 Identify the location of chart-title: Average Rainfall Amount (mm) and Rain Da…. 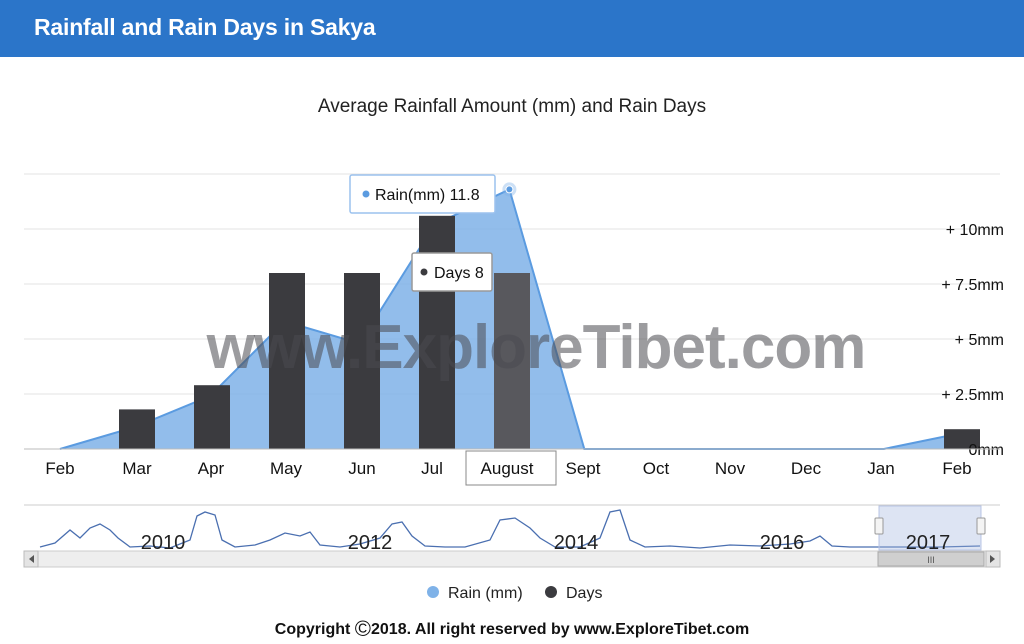
(512, 106).